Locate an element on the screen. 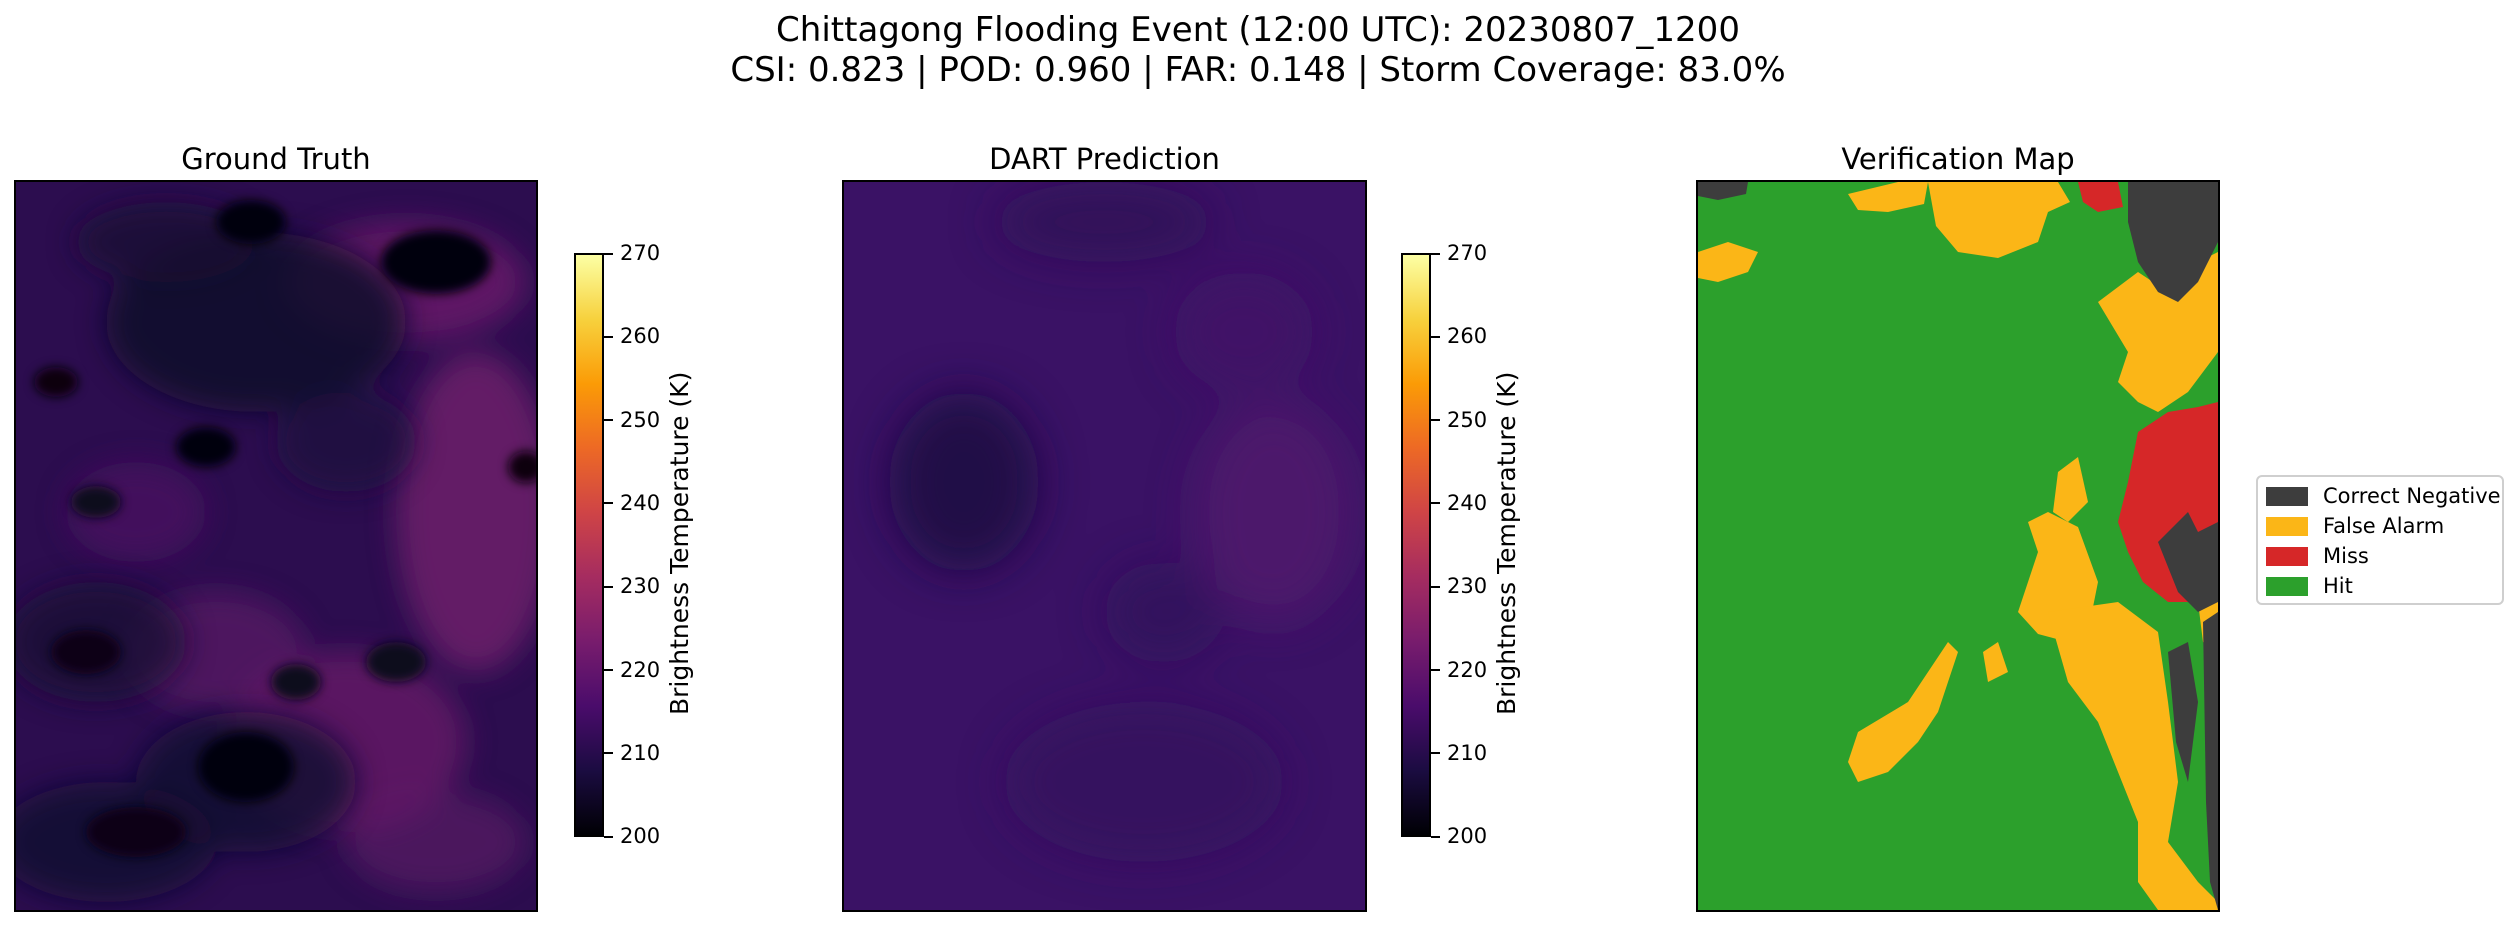 The width and height of the screenshot is (2516, 925). verification-map-title: Verification Map is located at coordinates (1958, 159).